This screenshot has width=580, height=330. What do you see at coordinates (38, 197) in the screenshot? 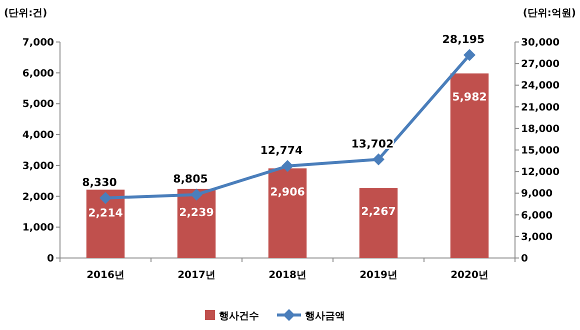
I see `y-tick-label: 2,000` at bounding box center [38, 197].